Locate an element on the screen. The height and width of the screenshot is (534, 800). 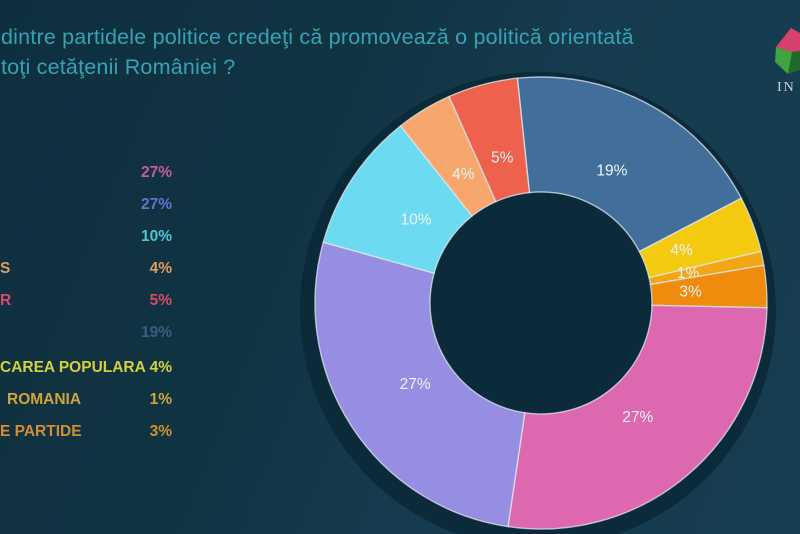
legend-label: S is located at coordinates (5, 268).